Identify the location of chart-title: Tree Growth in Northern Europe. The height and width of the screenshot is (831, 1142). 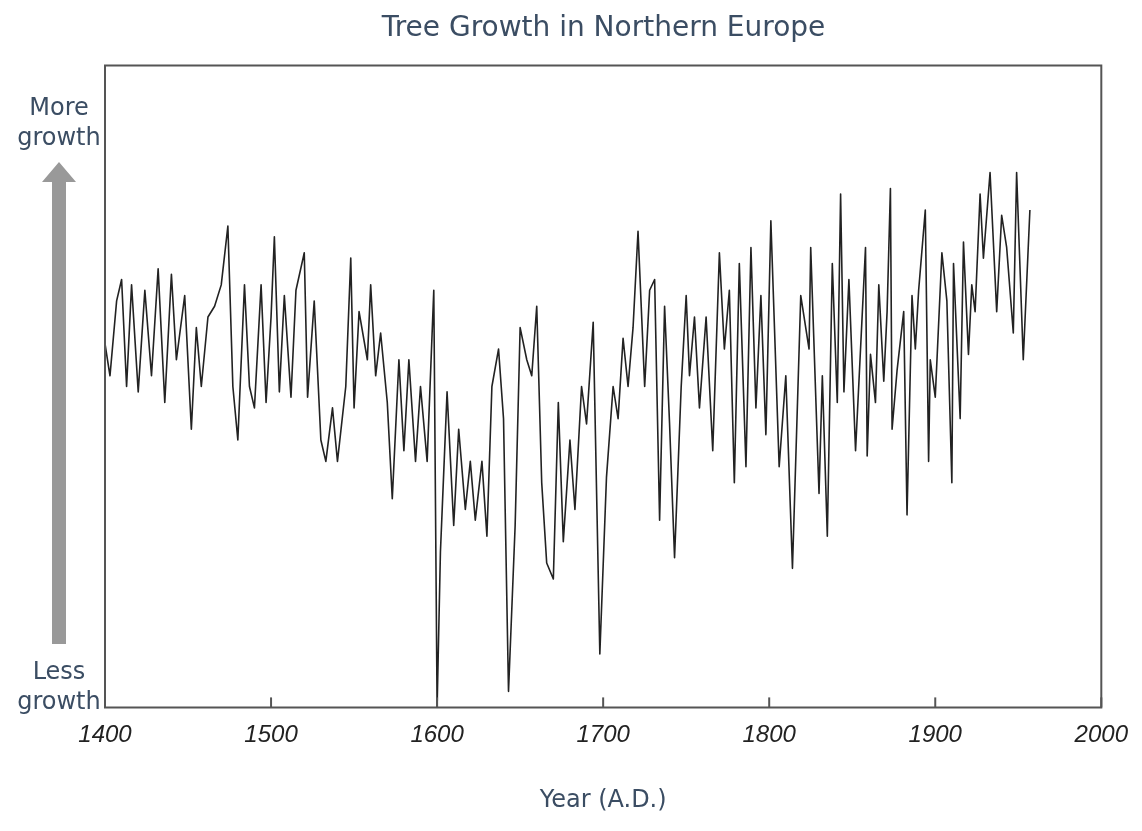
(603, 27).